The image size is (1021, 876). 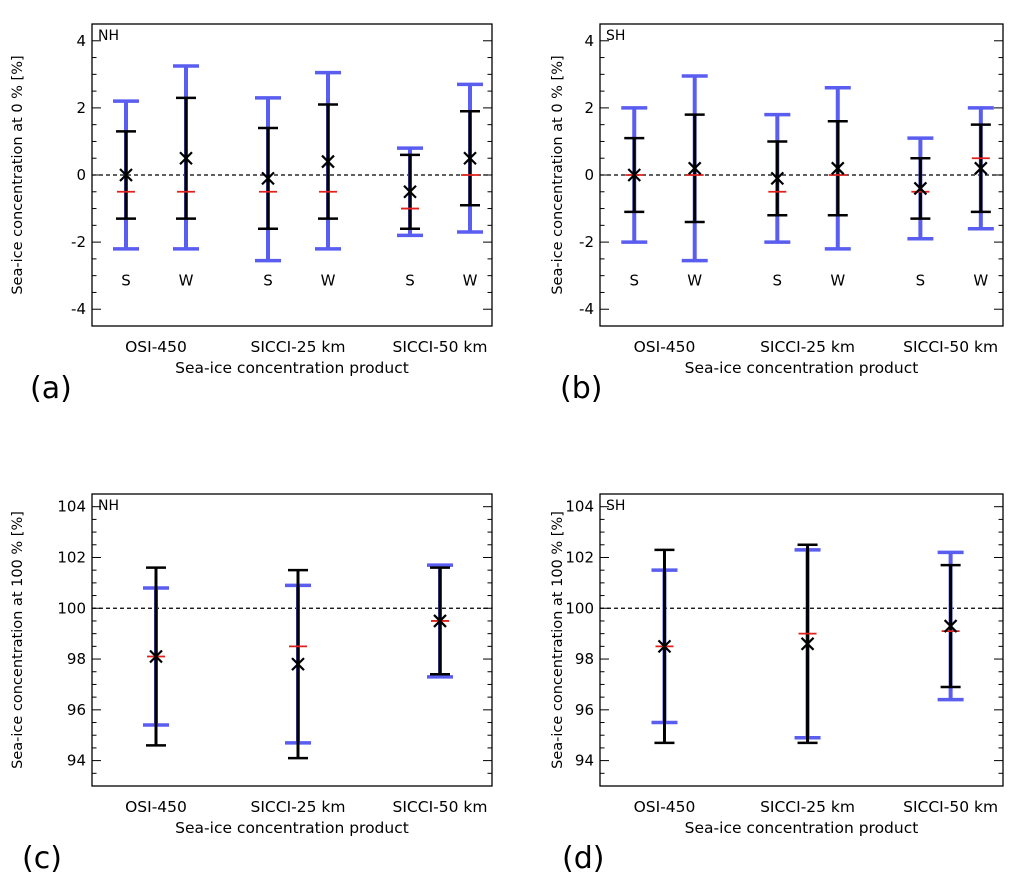 What do you see at coordinates (583, 858) in the screenshot?
I see `panel-tag: (d)` at bounding box center [583, 858].